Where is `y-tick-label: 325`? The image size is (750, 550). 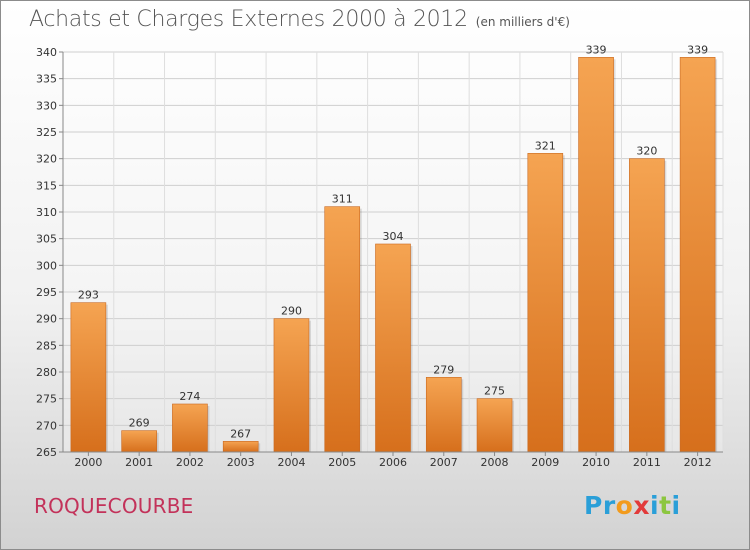 y-tick-label: 325 is located at coordinates (46, 132).